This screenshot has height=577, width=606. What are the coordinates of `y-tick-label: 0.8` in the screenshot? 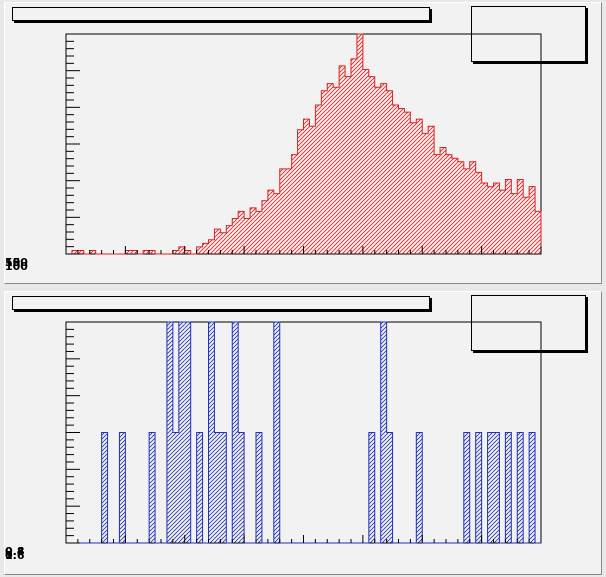 It's located at (15, 551).